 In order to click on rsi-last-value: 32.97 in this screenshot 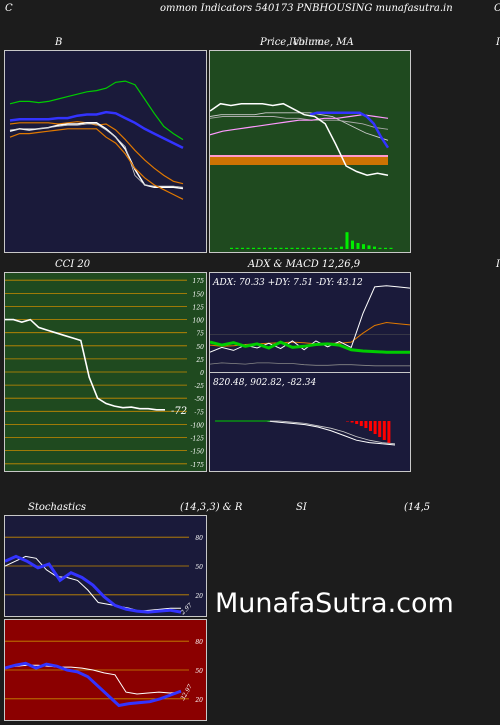, I will do `click(186, 692)`.